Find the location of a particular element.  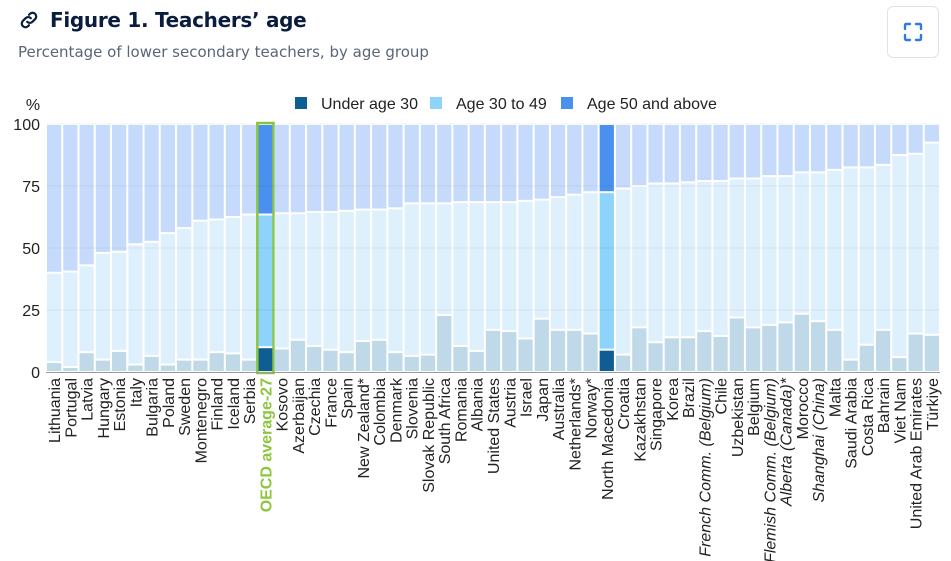

x-tick-label: Croatia is located at coordinates (624, 404).